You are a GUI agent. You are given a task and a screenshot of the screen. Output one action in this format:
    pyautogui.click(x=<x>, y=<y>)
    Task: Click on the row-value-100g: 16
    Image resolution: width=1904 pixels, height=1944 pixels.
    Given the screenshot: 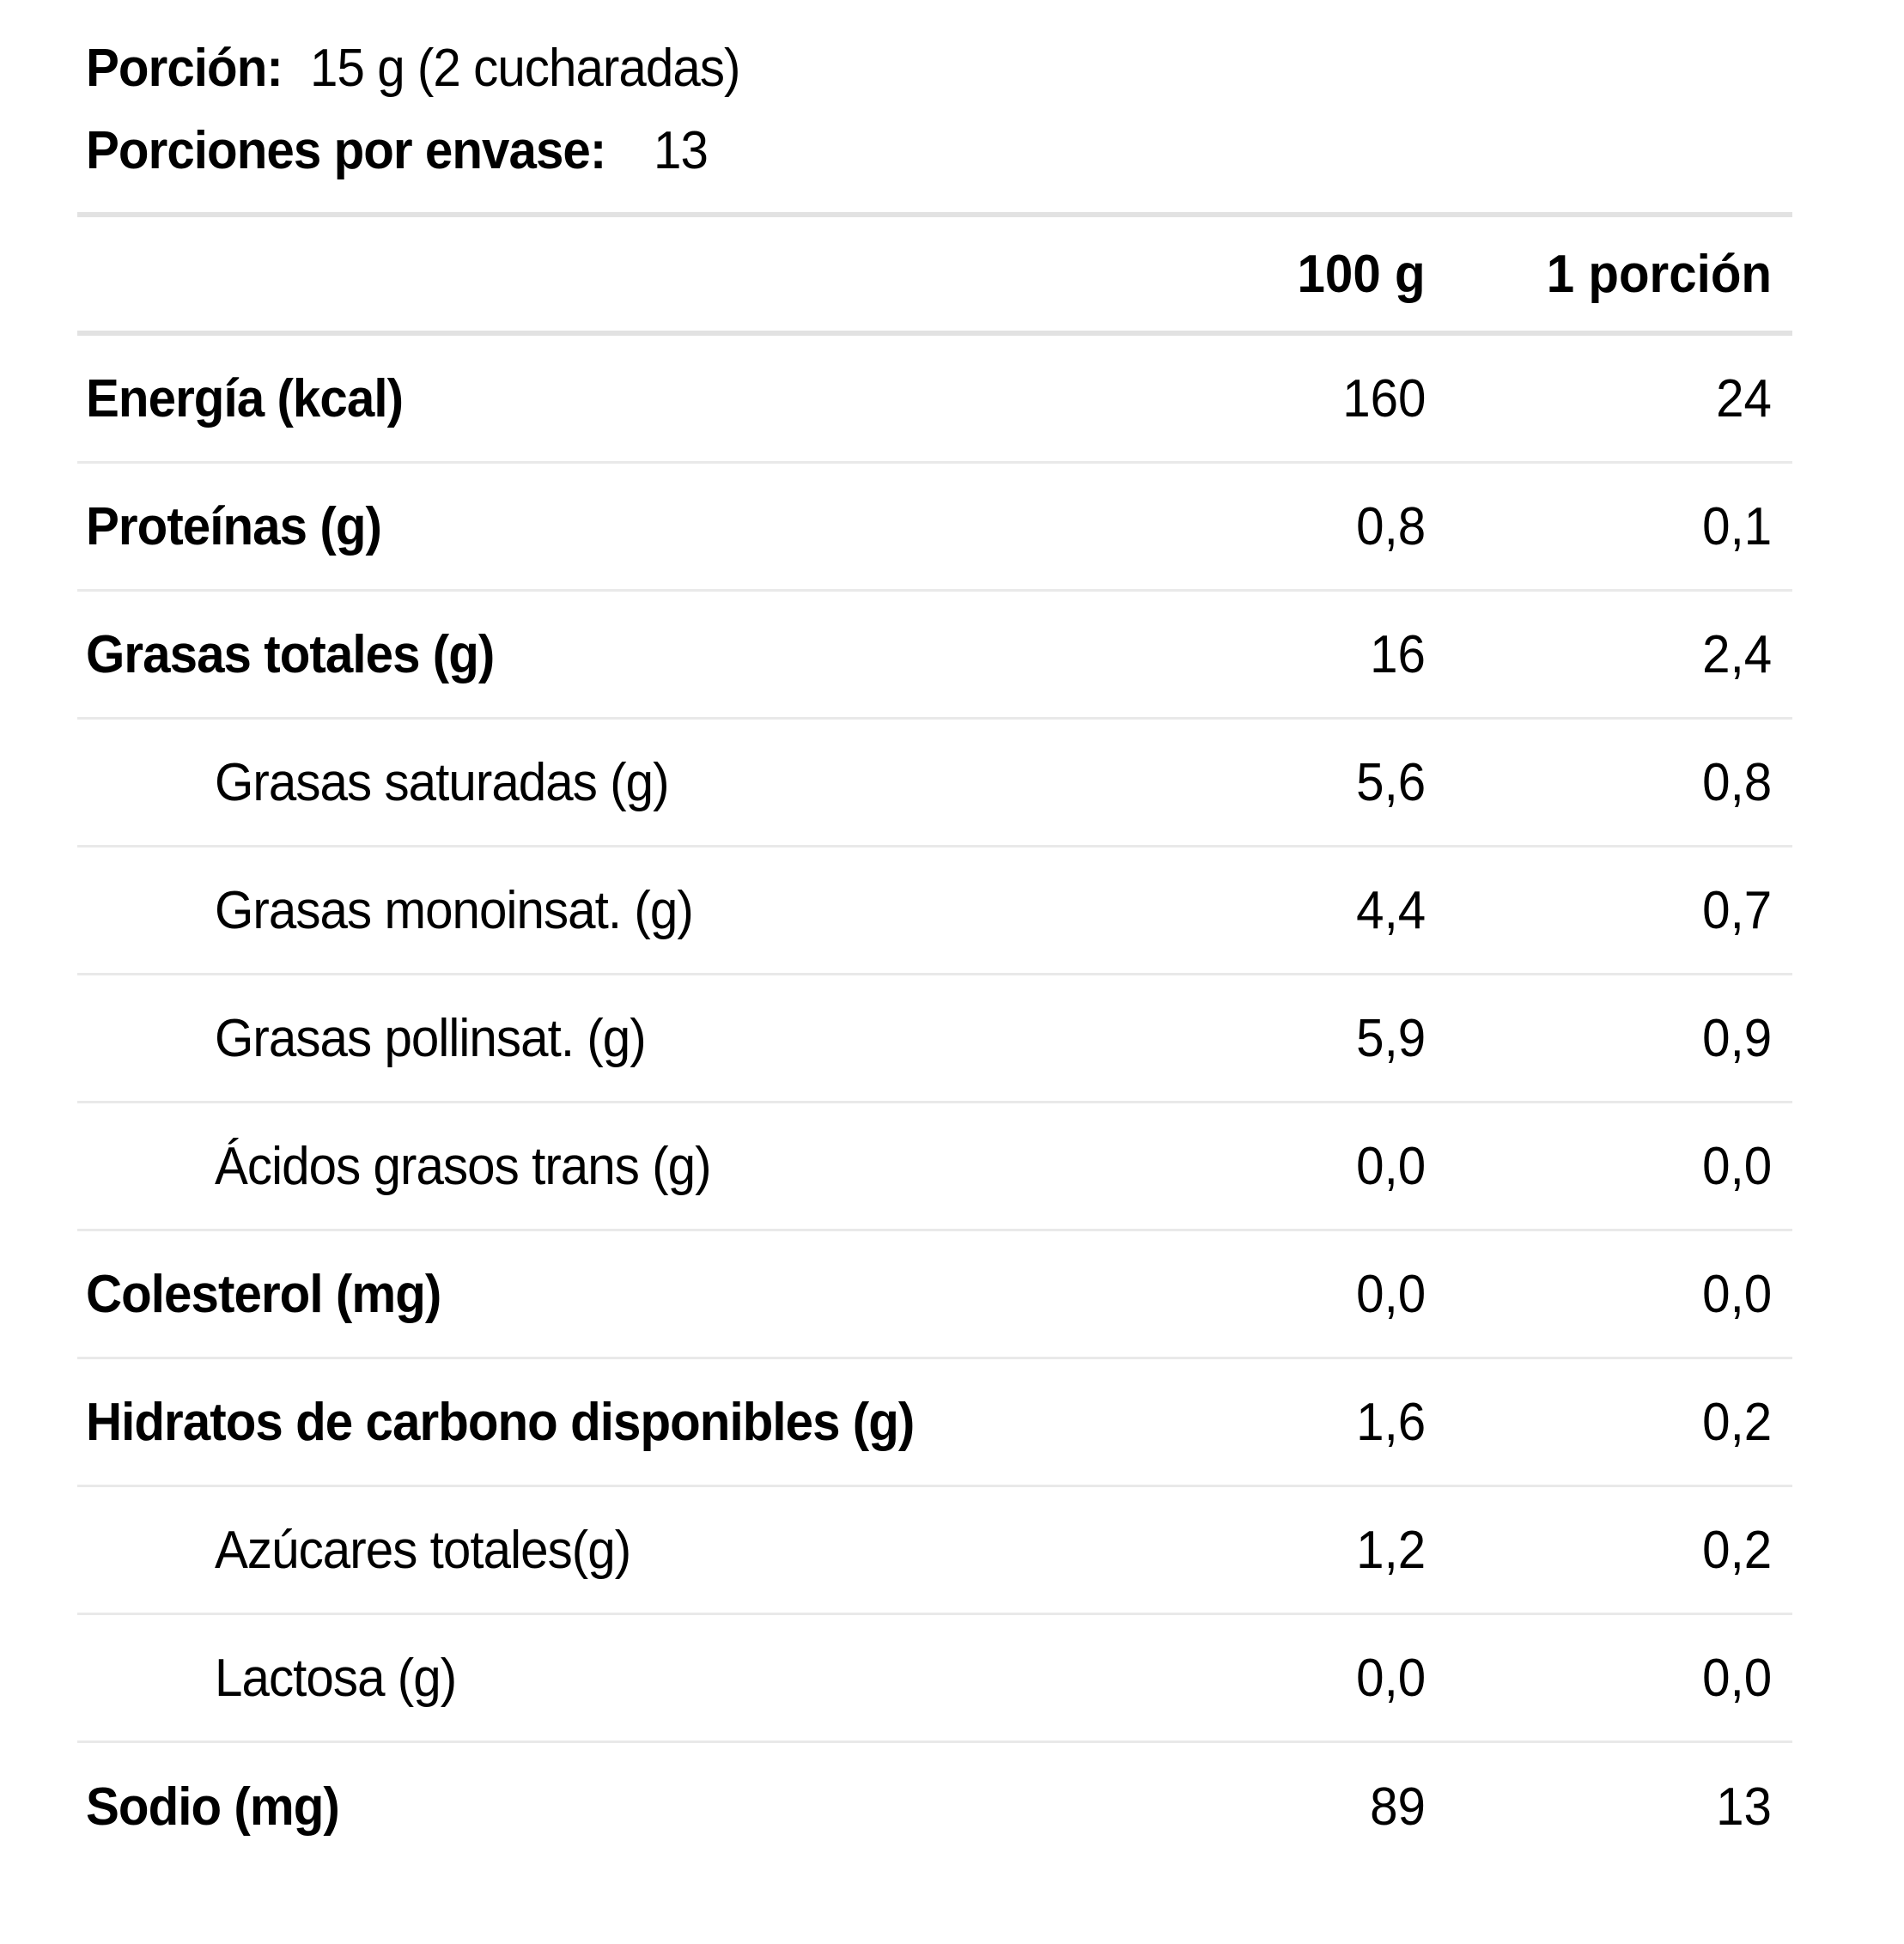 What is the action you would take?
    pyautogui.click(x=1398, y=654)
    